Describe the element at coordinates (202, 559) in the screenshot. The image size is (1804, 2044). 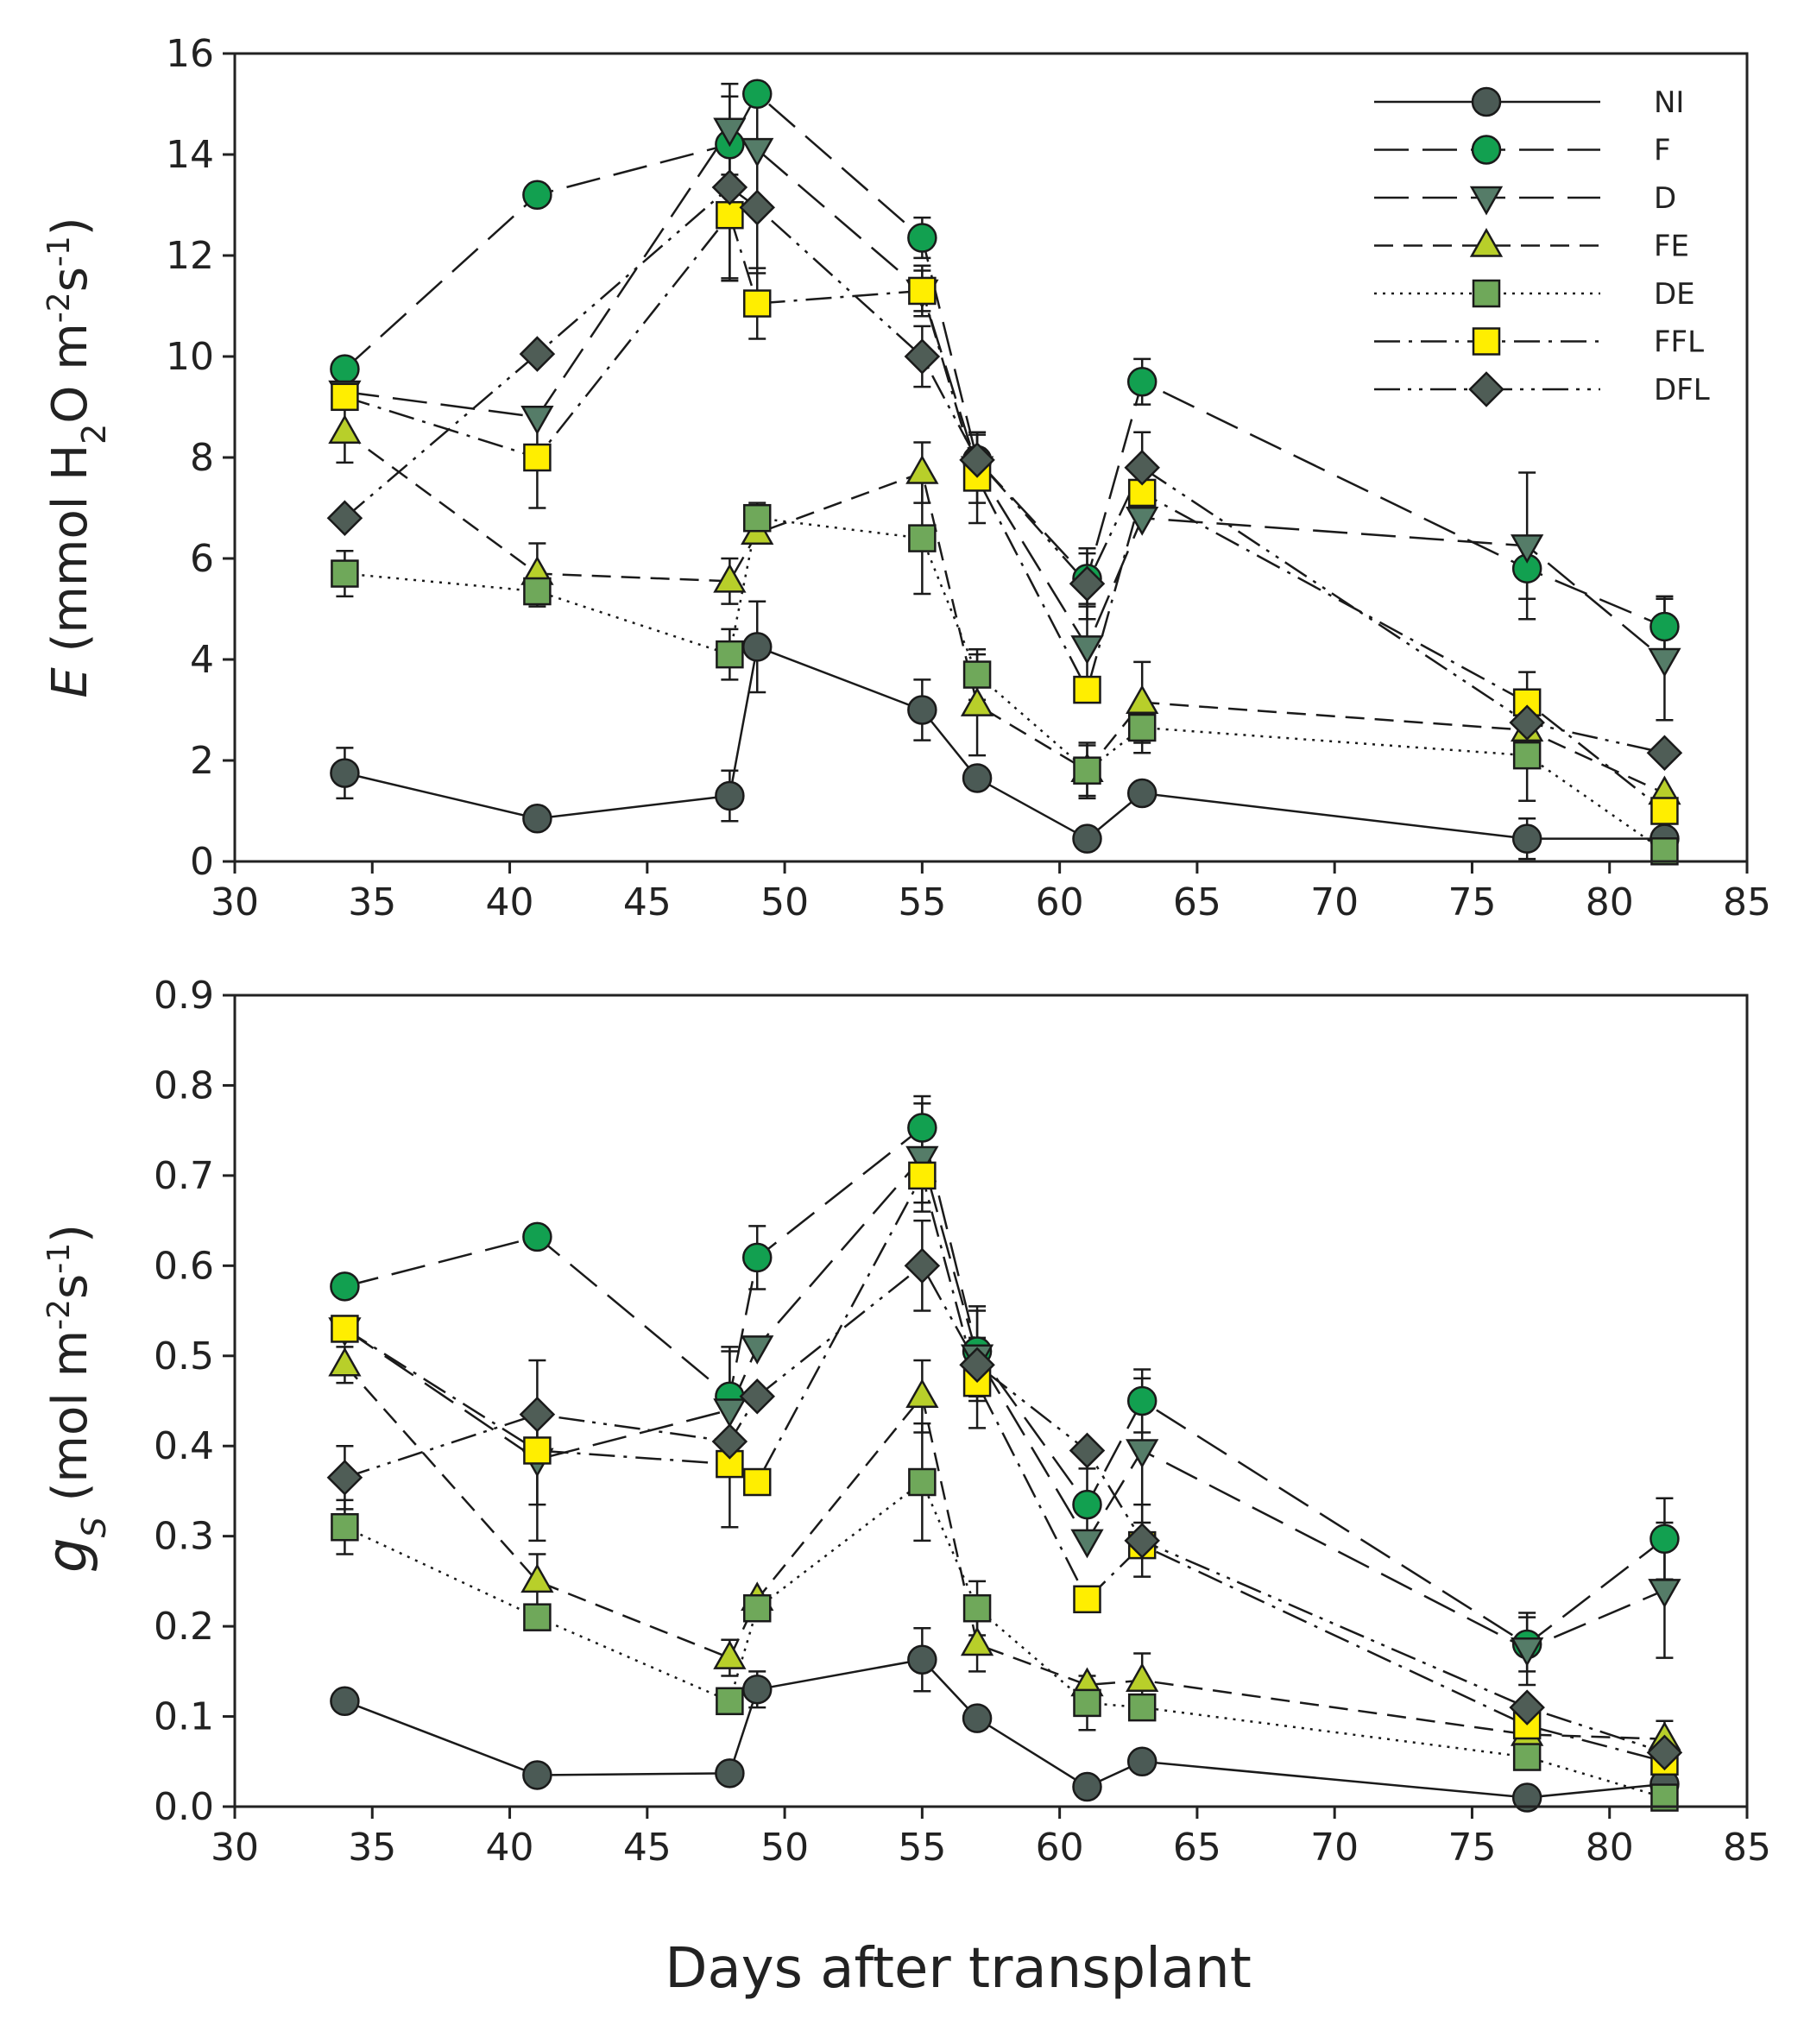
I see `top-y-tick-label: 6` at that location.